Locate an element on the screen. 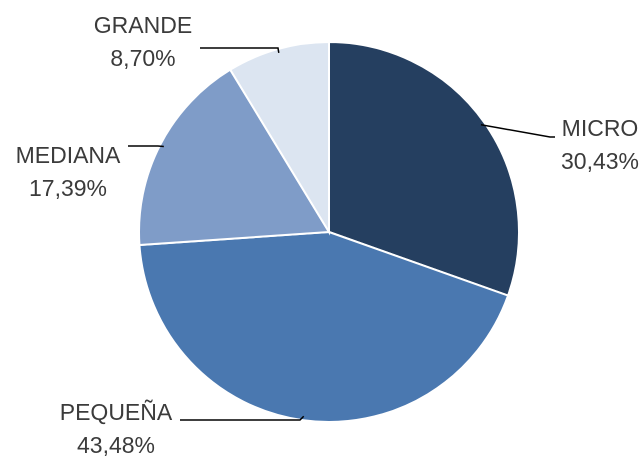 The height and width of the screenshot is (461, 643). slice-label: MEDIANA is located at coordinates (68, 155).